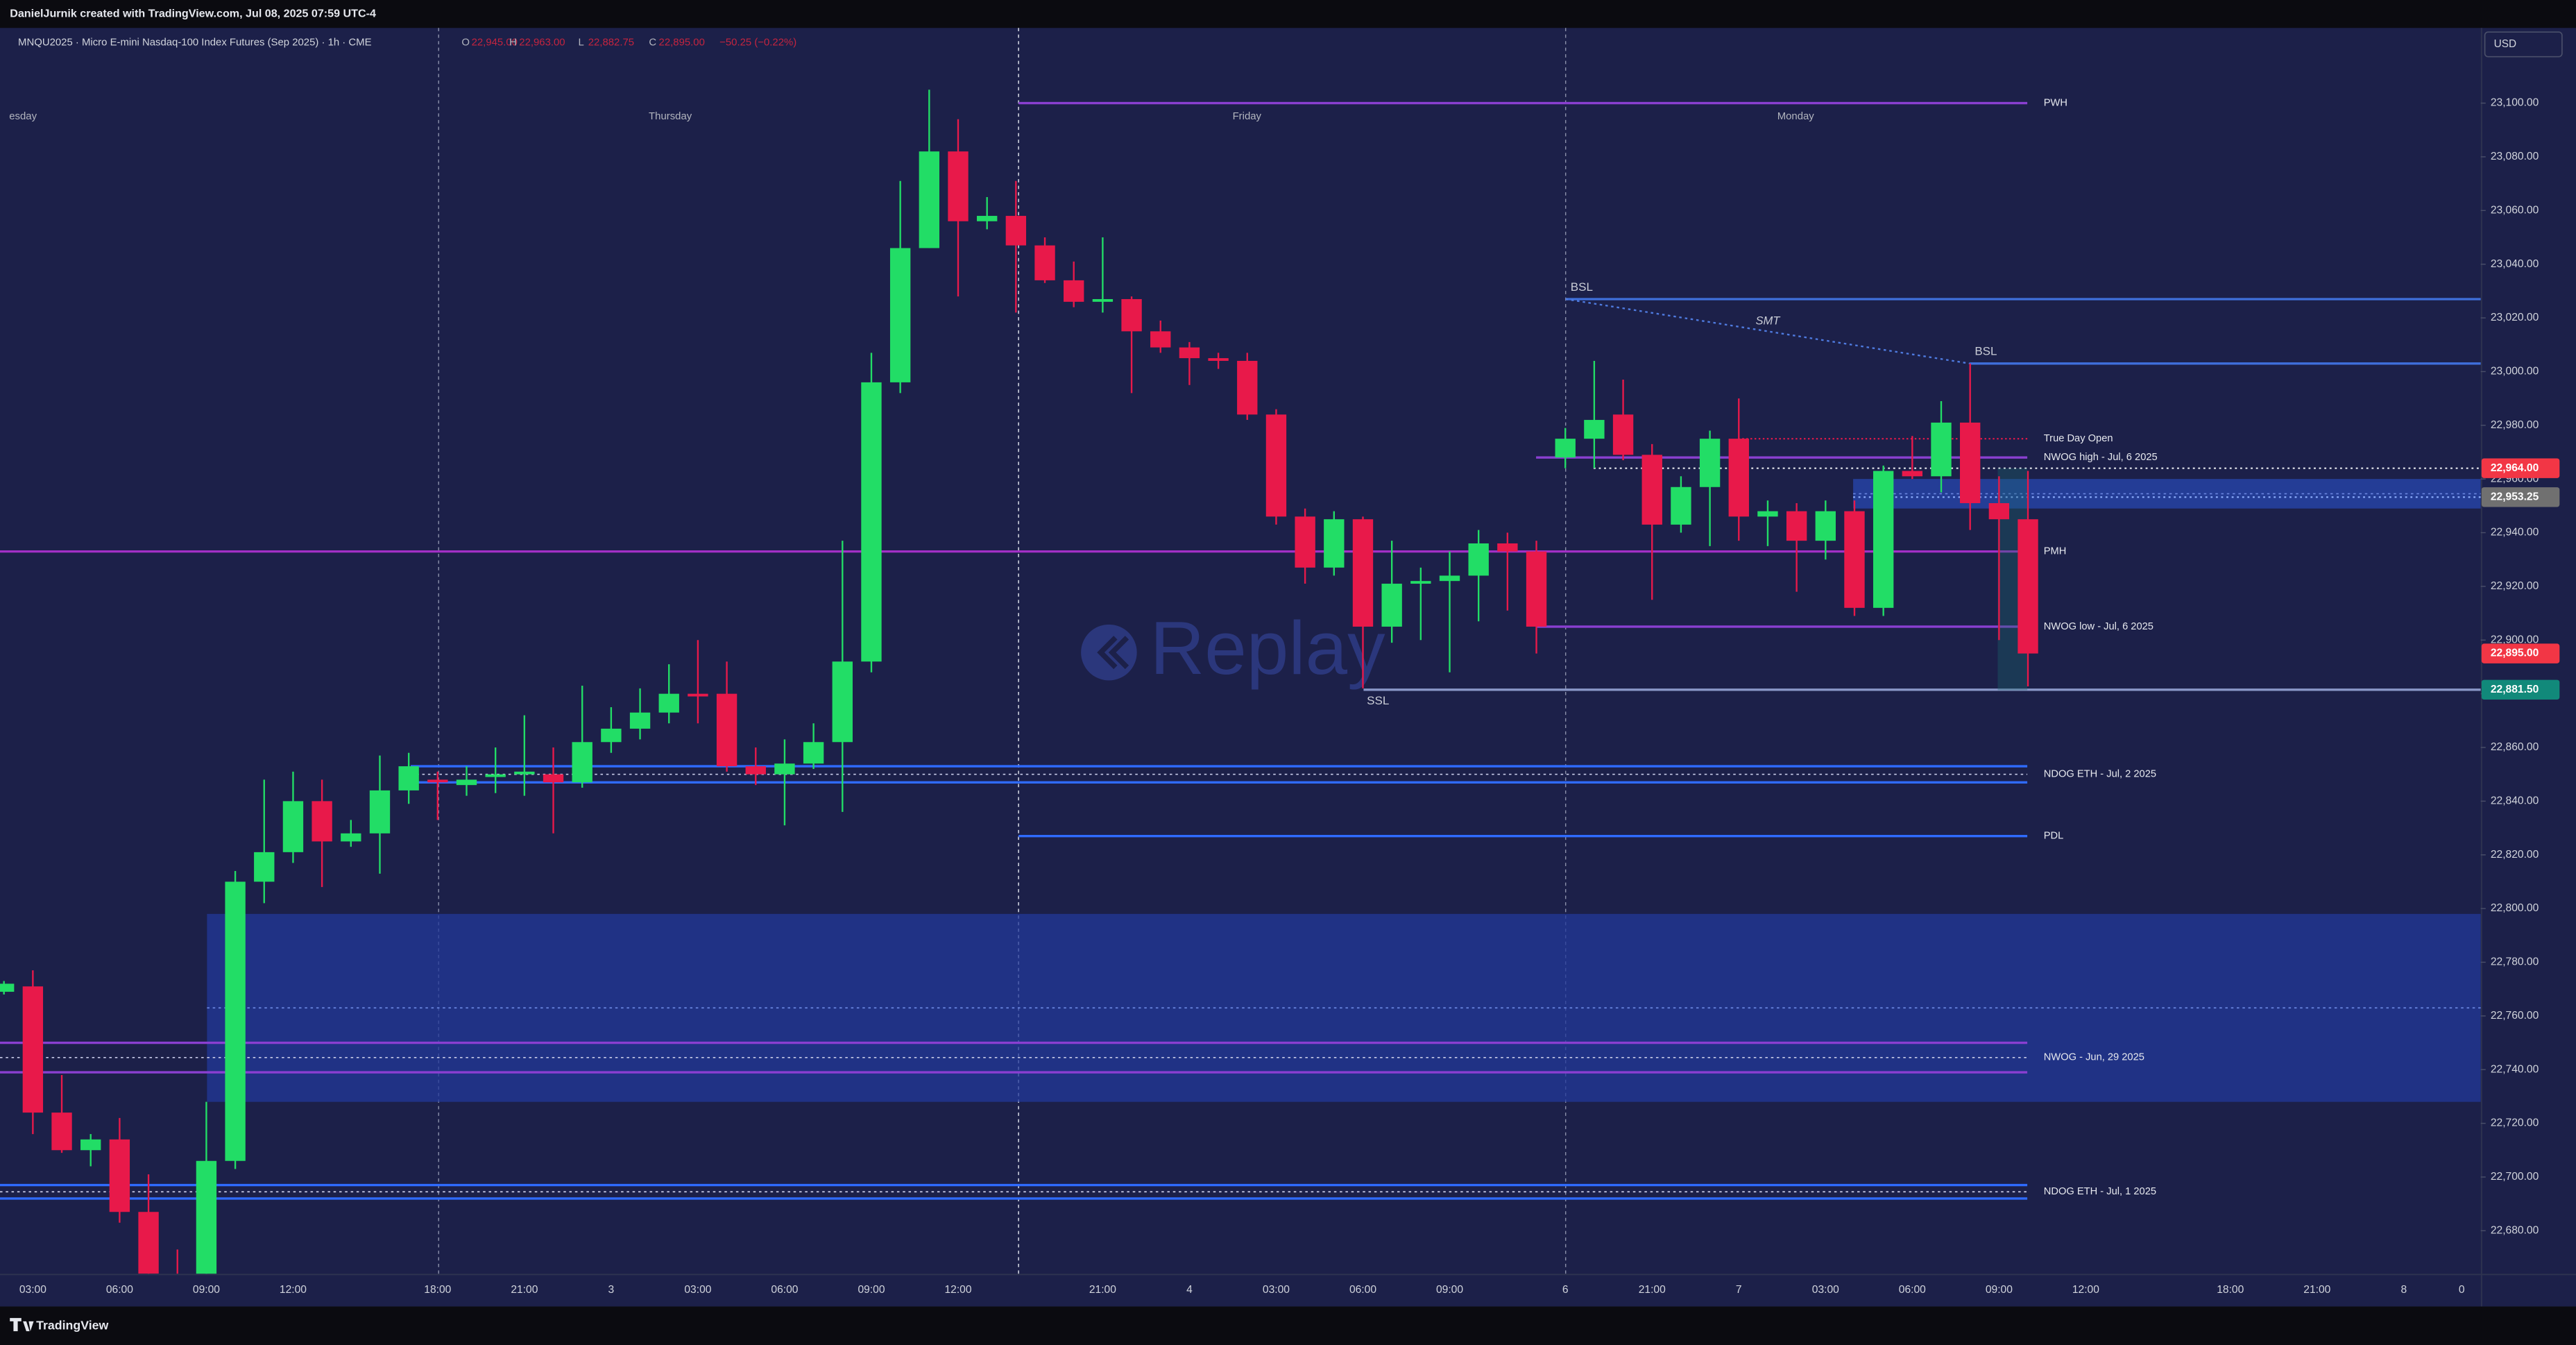 Image resolution: width=2576 pixels, height=1345 pixels. What do you see at coordinates (2520, 653) in the screenshot?
I see `price-label-box` at bounding box center [2520, 653].